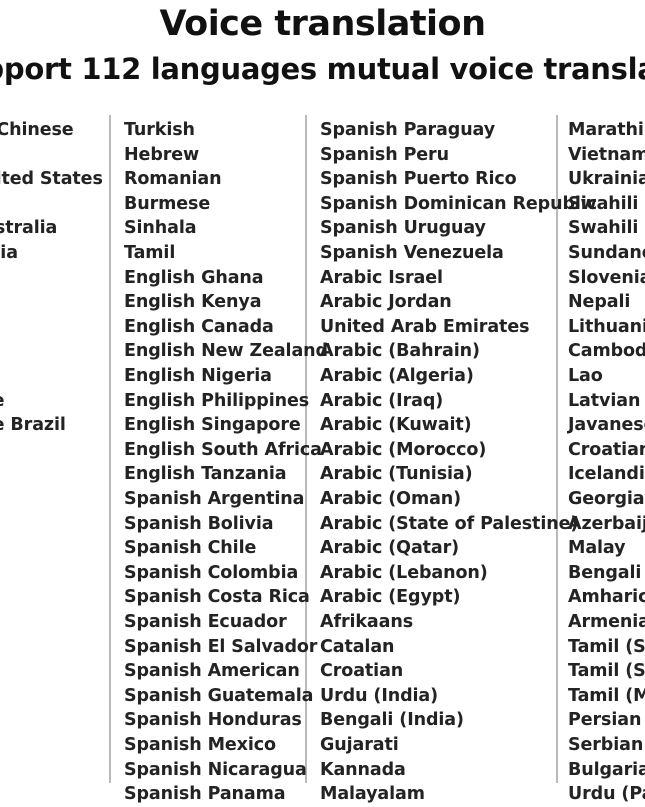 The image size is (645, 807). What do you see at coordinates (205, 622) in the screenshot?
I see `language-item: Spanish Ecuador` at bounding box center [205, 622].